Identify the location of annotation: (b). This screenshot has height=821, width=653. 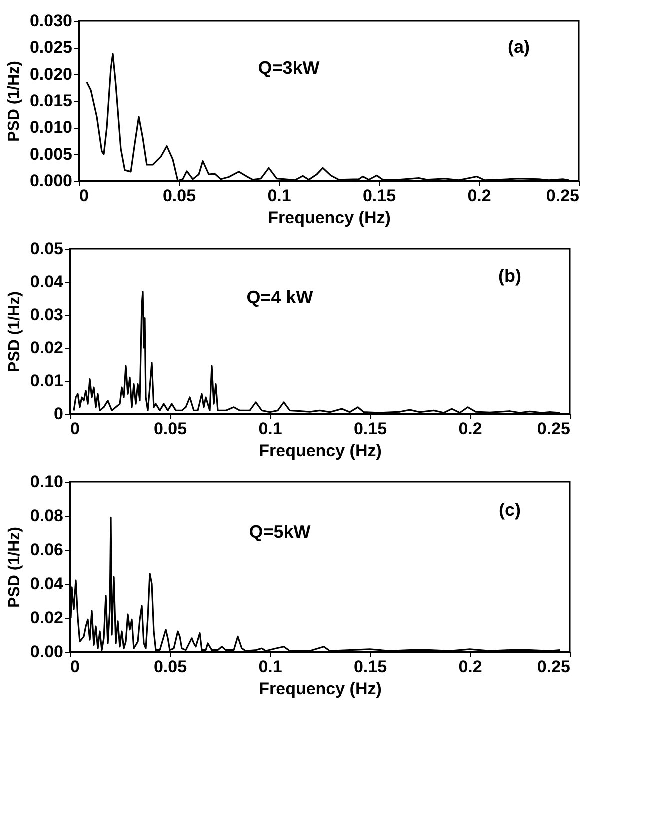
(510, 276).